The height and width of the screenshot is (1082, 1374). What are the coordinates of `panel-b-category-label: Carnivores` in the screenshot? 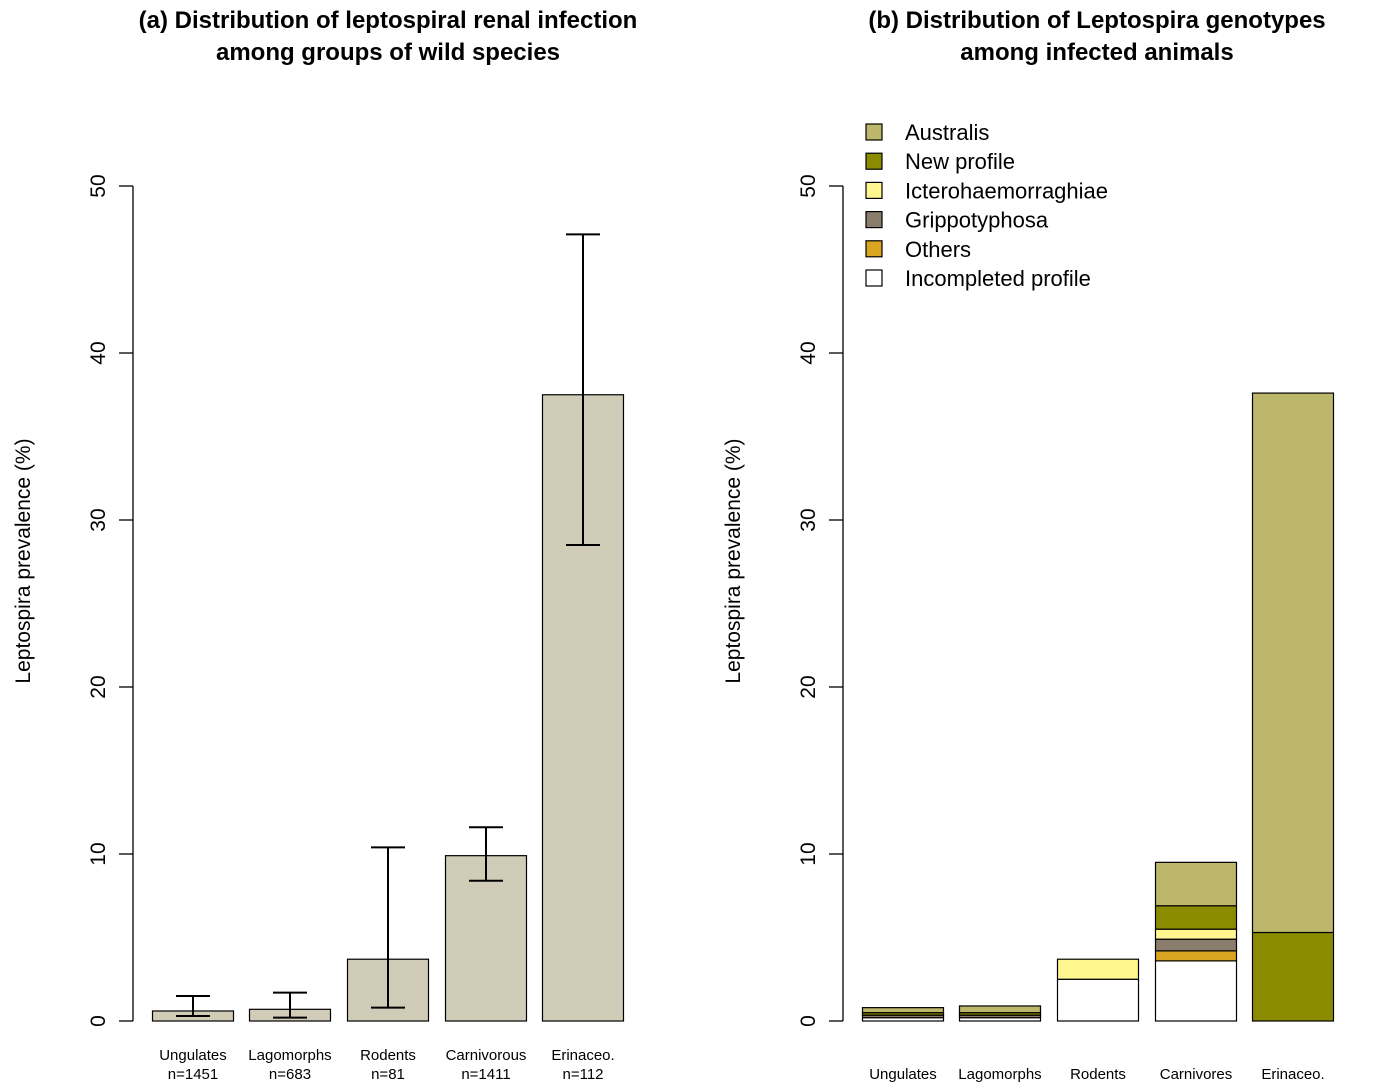 It's located at (1196, 1074).